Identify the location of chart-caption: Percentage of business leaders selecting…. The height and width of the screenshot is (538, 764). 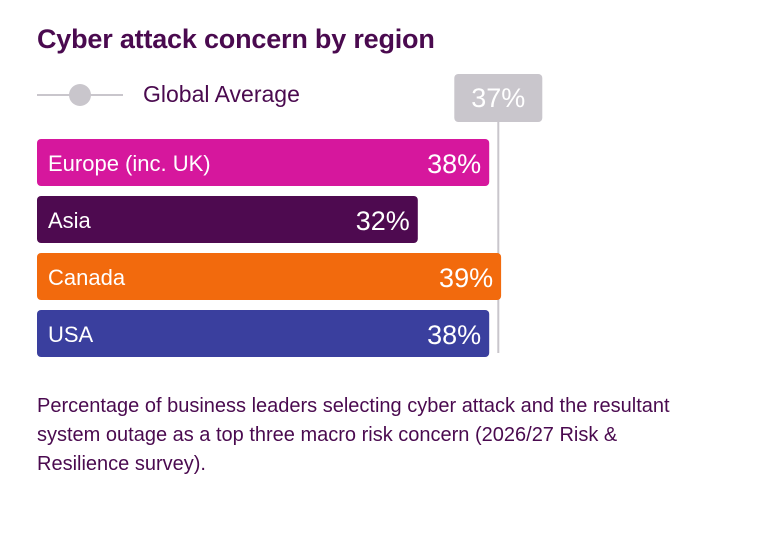
(353, 435).